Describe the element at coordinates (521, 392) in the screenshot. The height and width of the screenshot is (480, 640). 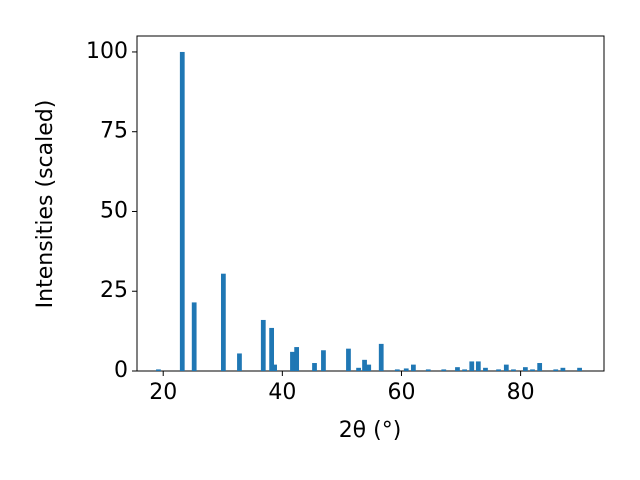
I see `x-tick-label: 80` at that location.